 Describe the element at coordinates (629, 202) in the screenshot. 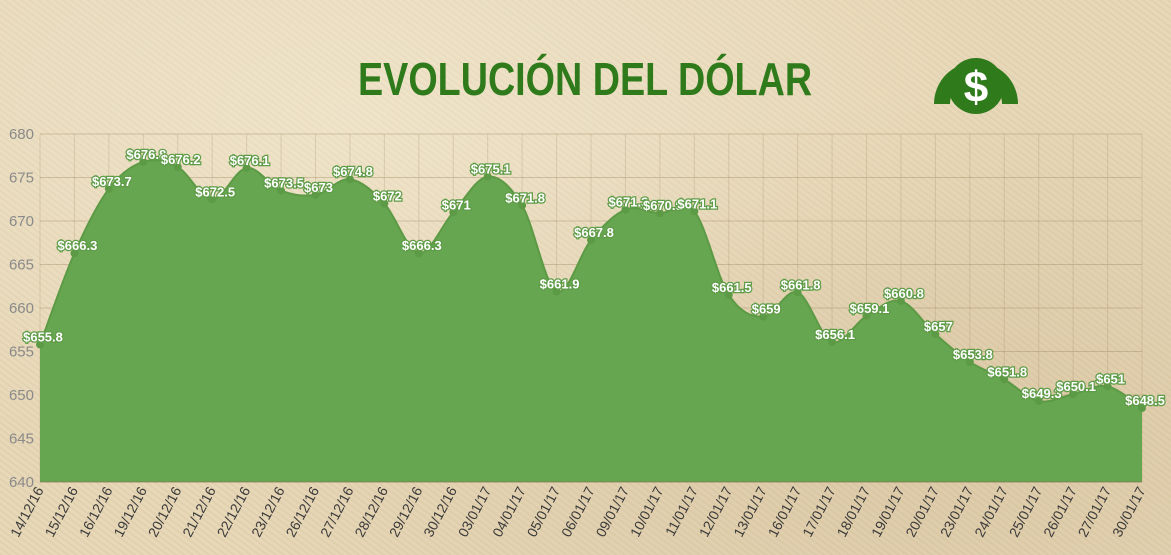

I see `data-label: $671.3` at that location.